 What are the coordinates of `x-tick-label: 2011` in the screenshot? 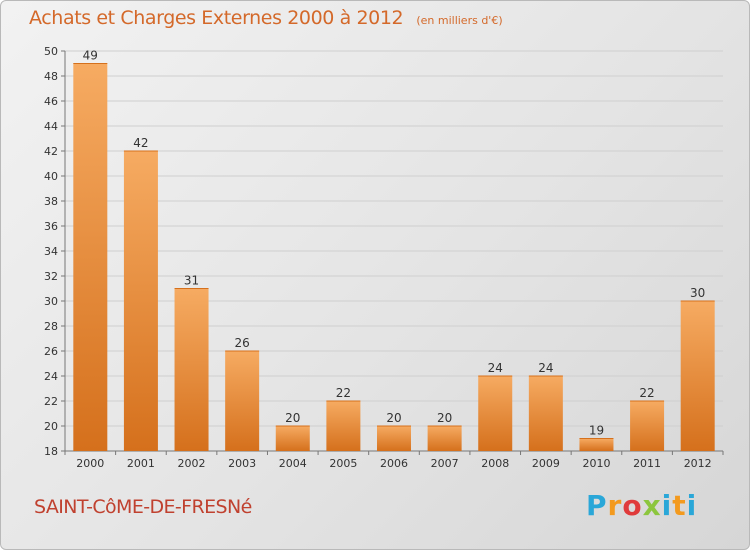 It's located at (647, 463).